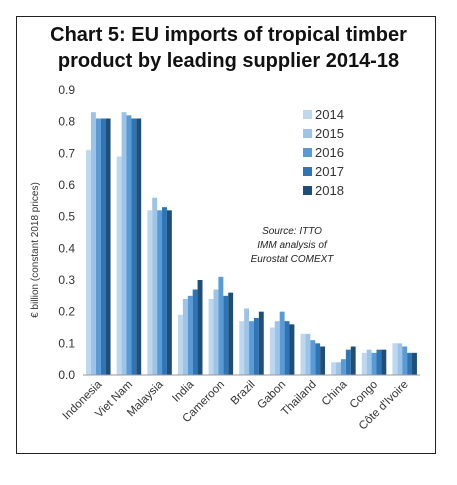  I want to click on x-tick-label: India, so click(183, 391).